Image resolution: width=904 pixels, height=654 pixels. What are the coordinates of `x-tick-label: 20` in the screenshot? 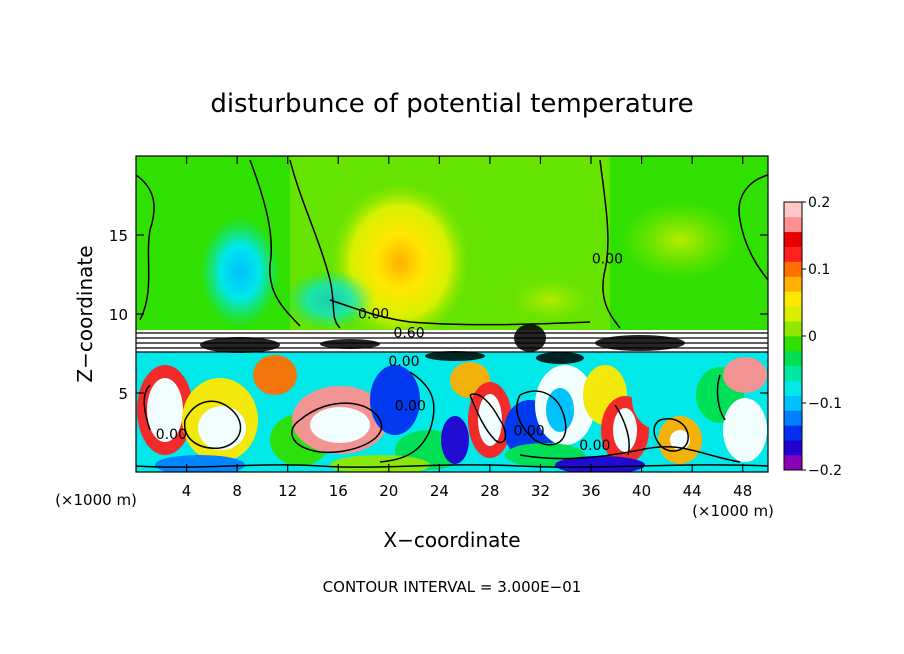 It's located at (388, 491).